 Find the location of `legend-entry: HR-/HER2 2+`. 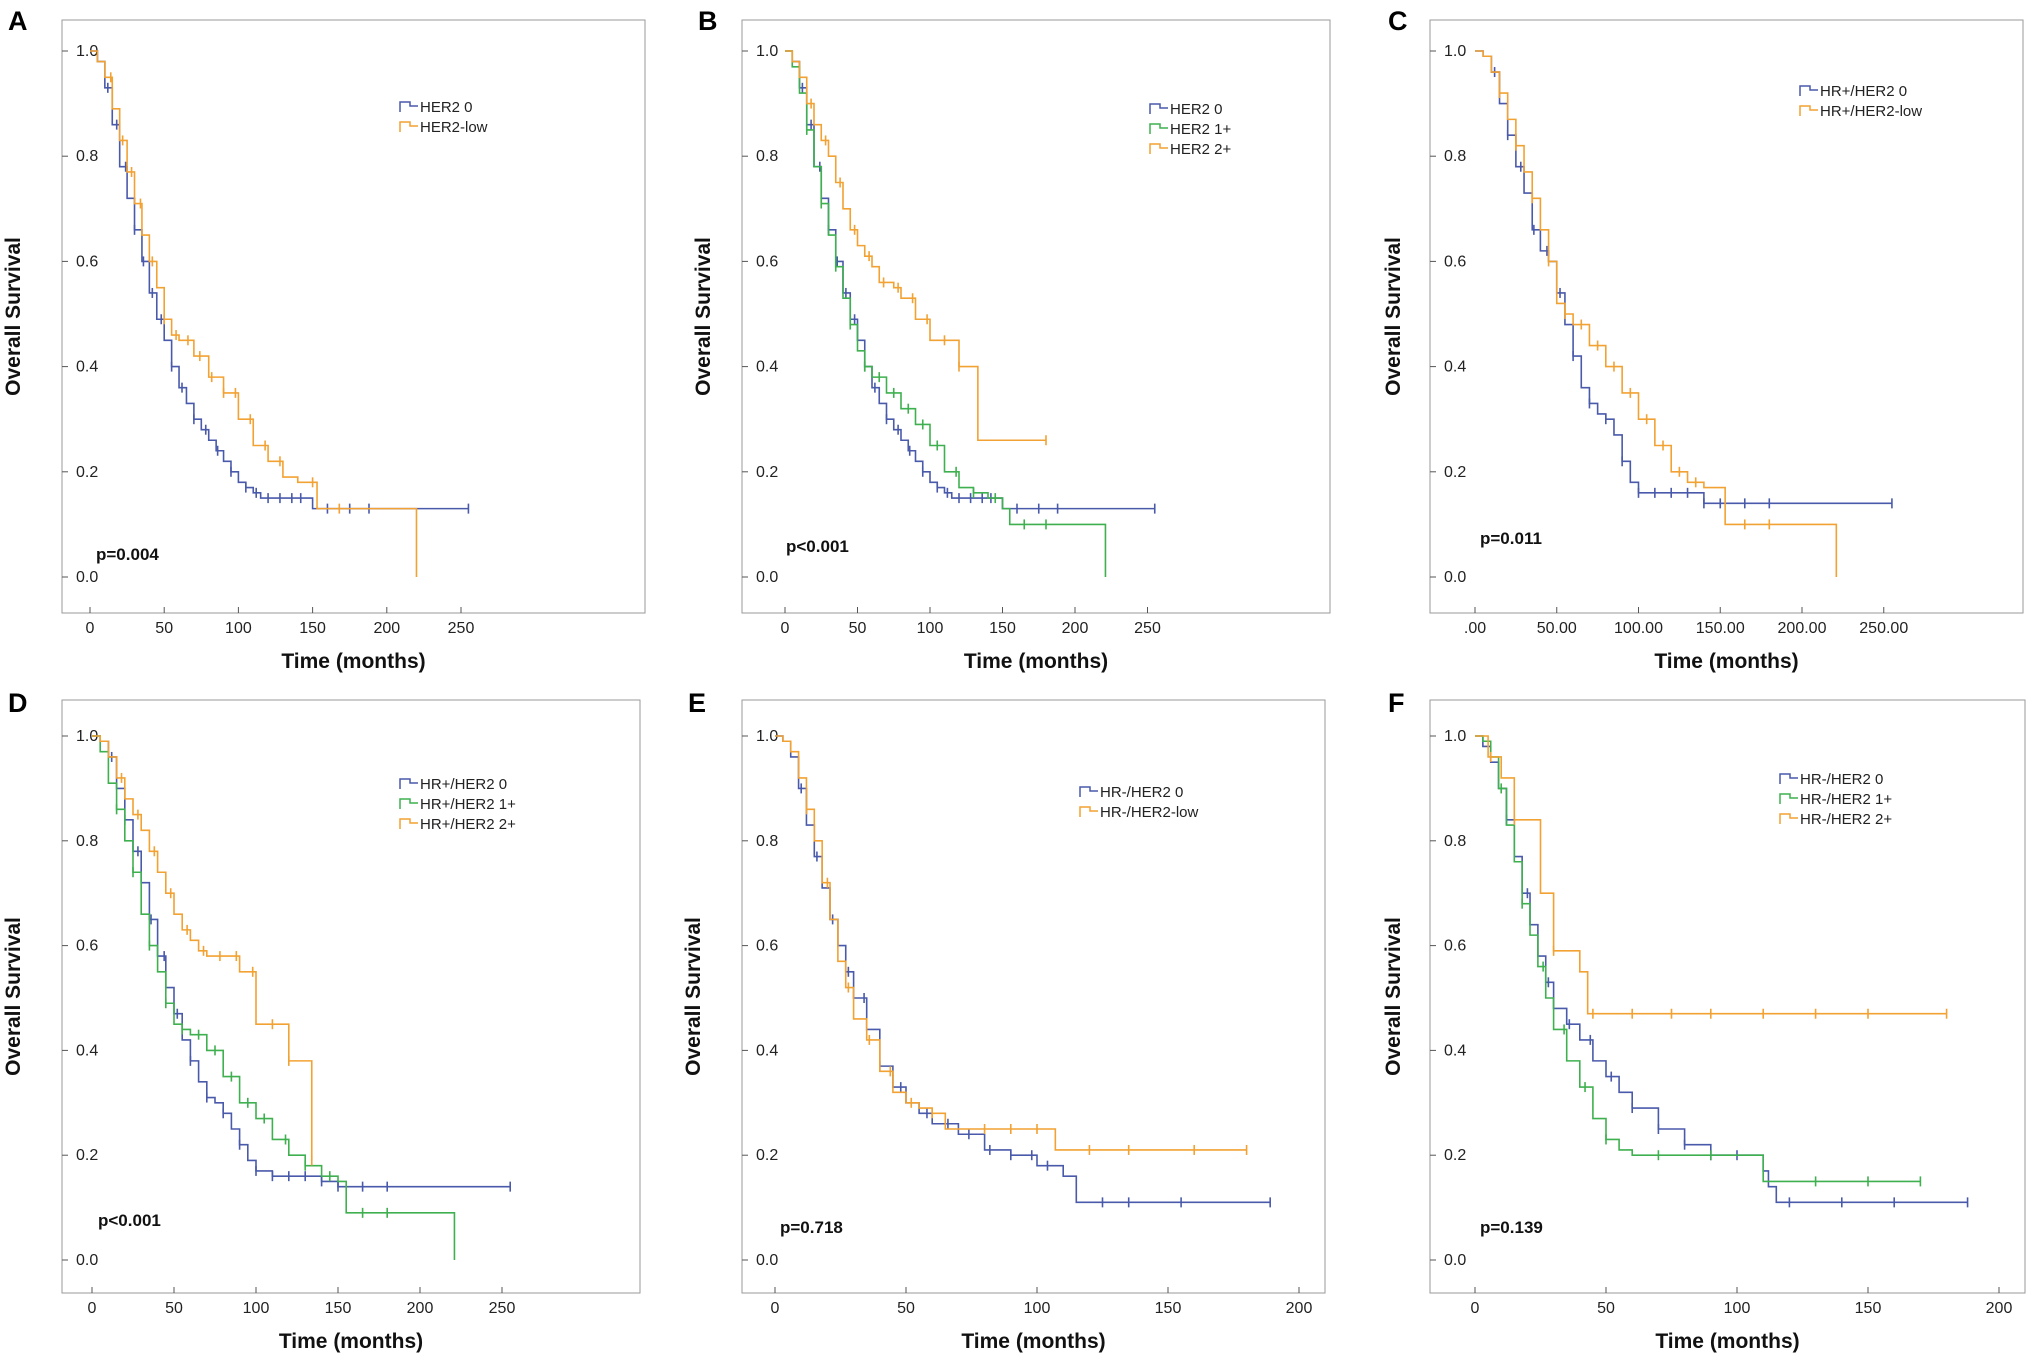

legend-entry: HR-/HER2 2+ is located at coordinates (1846, 819).